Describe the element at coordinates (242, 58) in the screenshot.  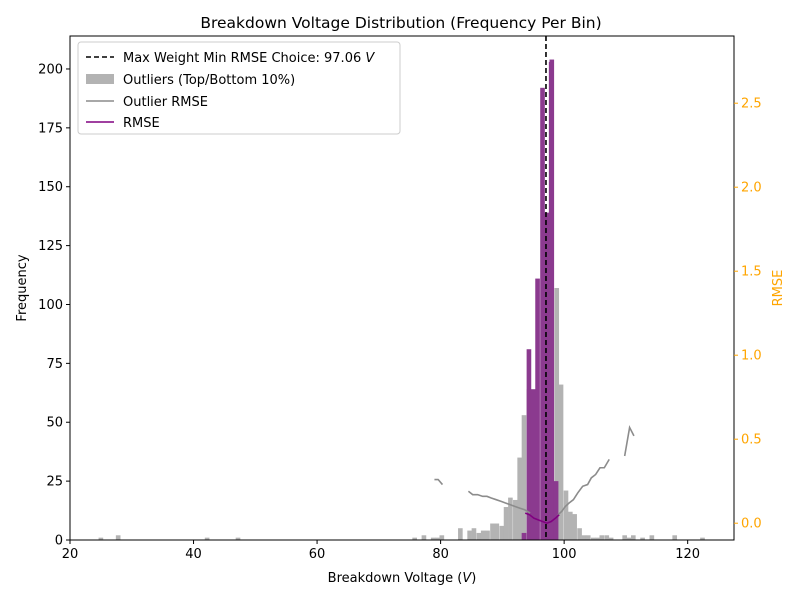
I see `legend-vline-label-text: Max Weight Min RMSE Choice: 97.06` at that location.